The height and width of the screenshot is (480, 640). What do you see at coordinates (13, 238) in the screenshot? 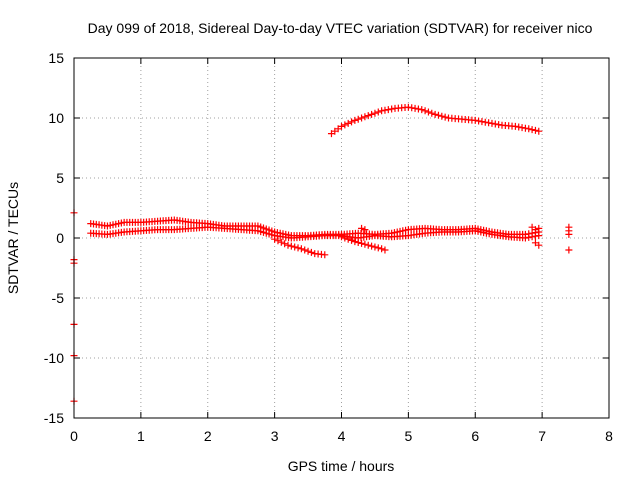
I see `y-axis-label: SDTVAR / TECUs` at bounding box center [13, 238].